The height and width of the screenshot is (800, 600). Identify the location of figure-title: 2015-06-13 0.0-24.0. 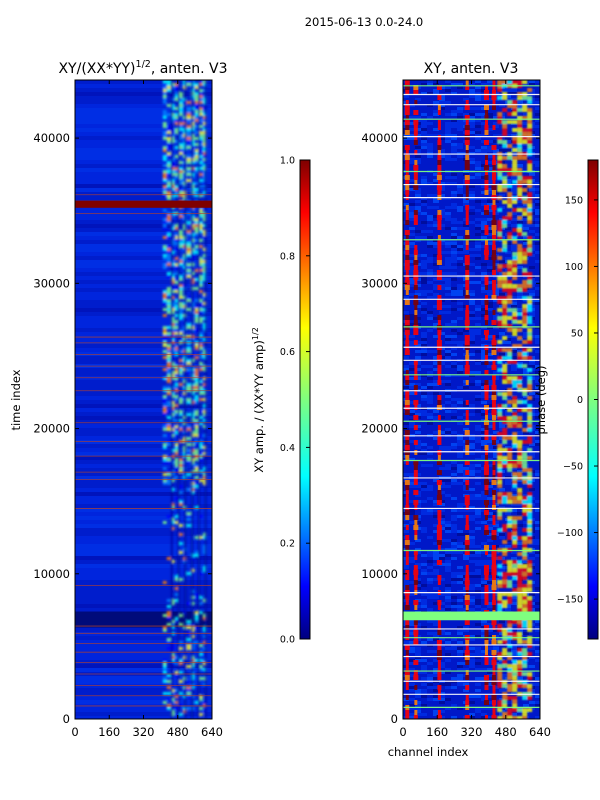
(364, 22).